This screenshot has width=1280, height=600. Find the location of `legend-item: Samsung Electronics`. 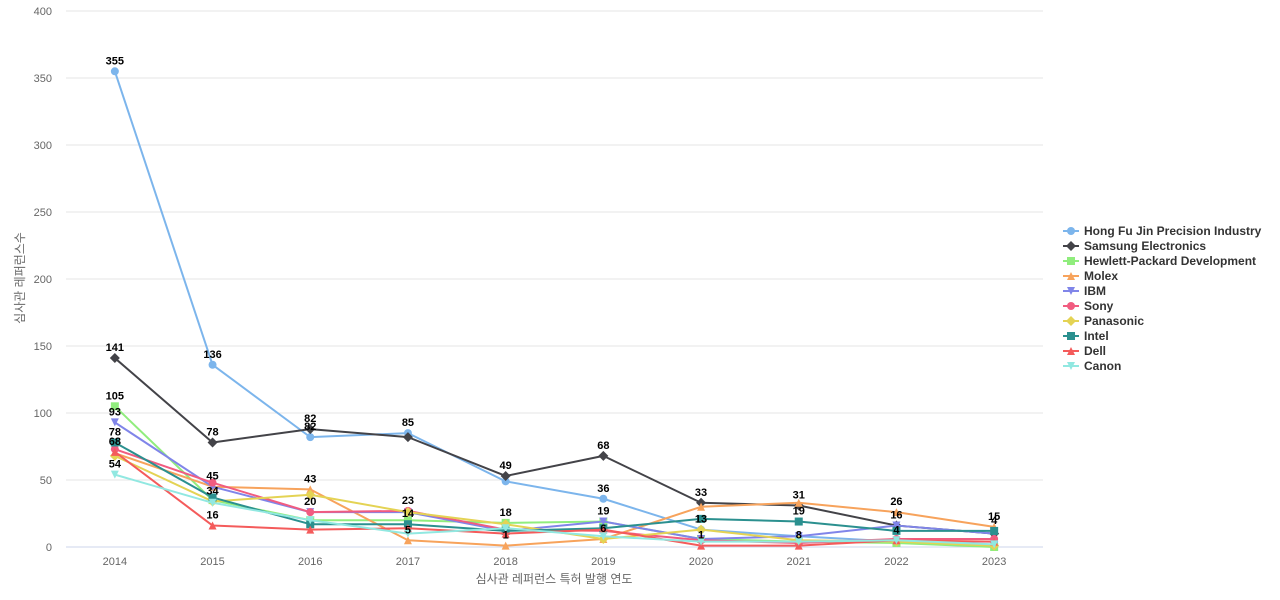

legend-item: Samsung Electronics is located at coordinates (1134, 246).